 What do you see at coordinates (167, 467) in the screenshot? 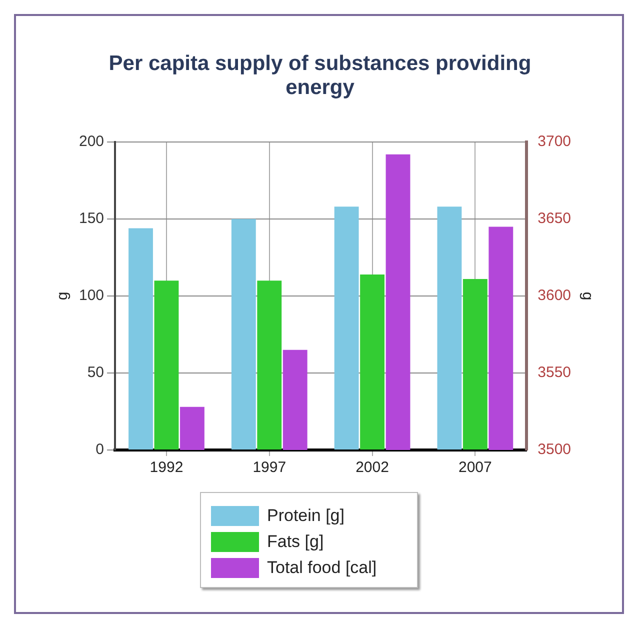
I see `x-tick-label: 1992` at bounding box center [167, 467].